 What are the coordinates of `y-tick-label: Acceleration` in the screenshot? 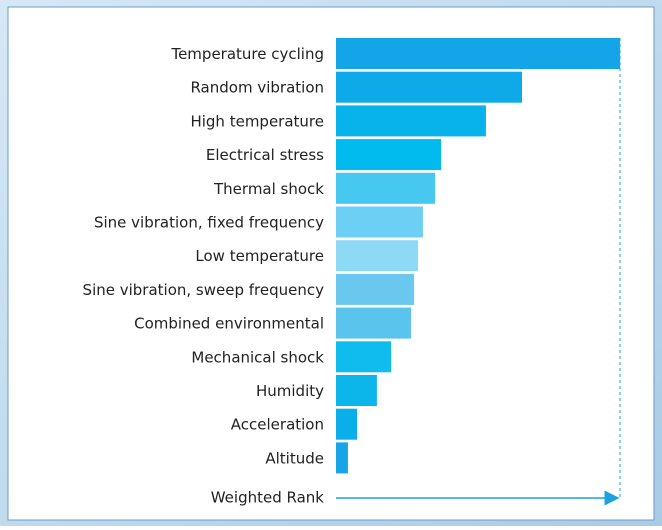 It's located at (277, 425).